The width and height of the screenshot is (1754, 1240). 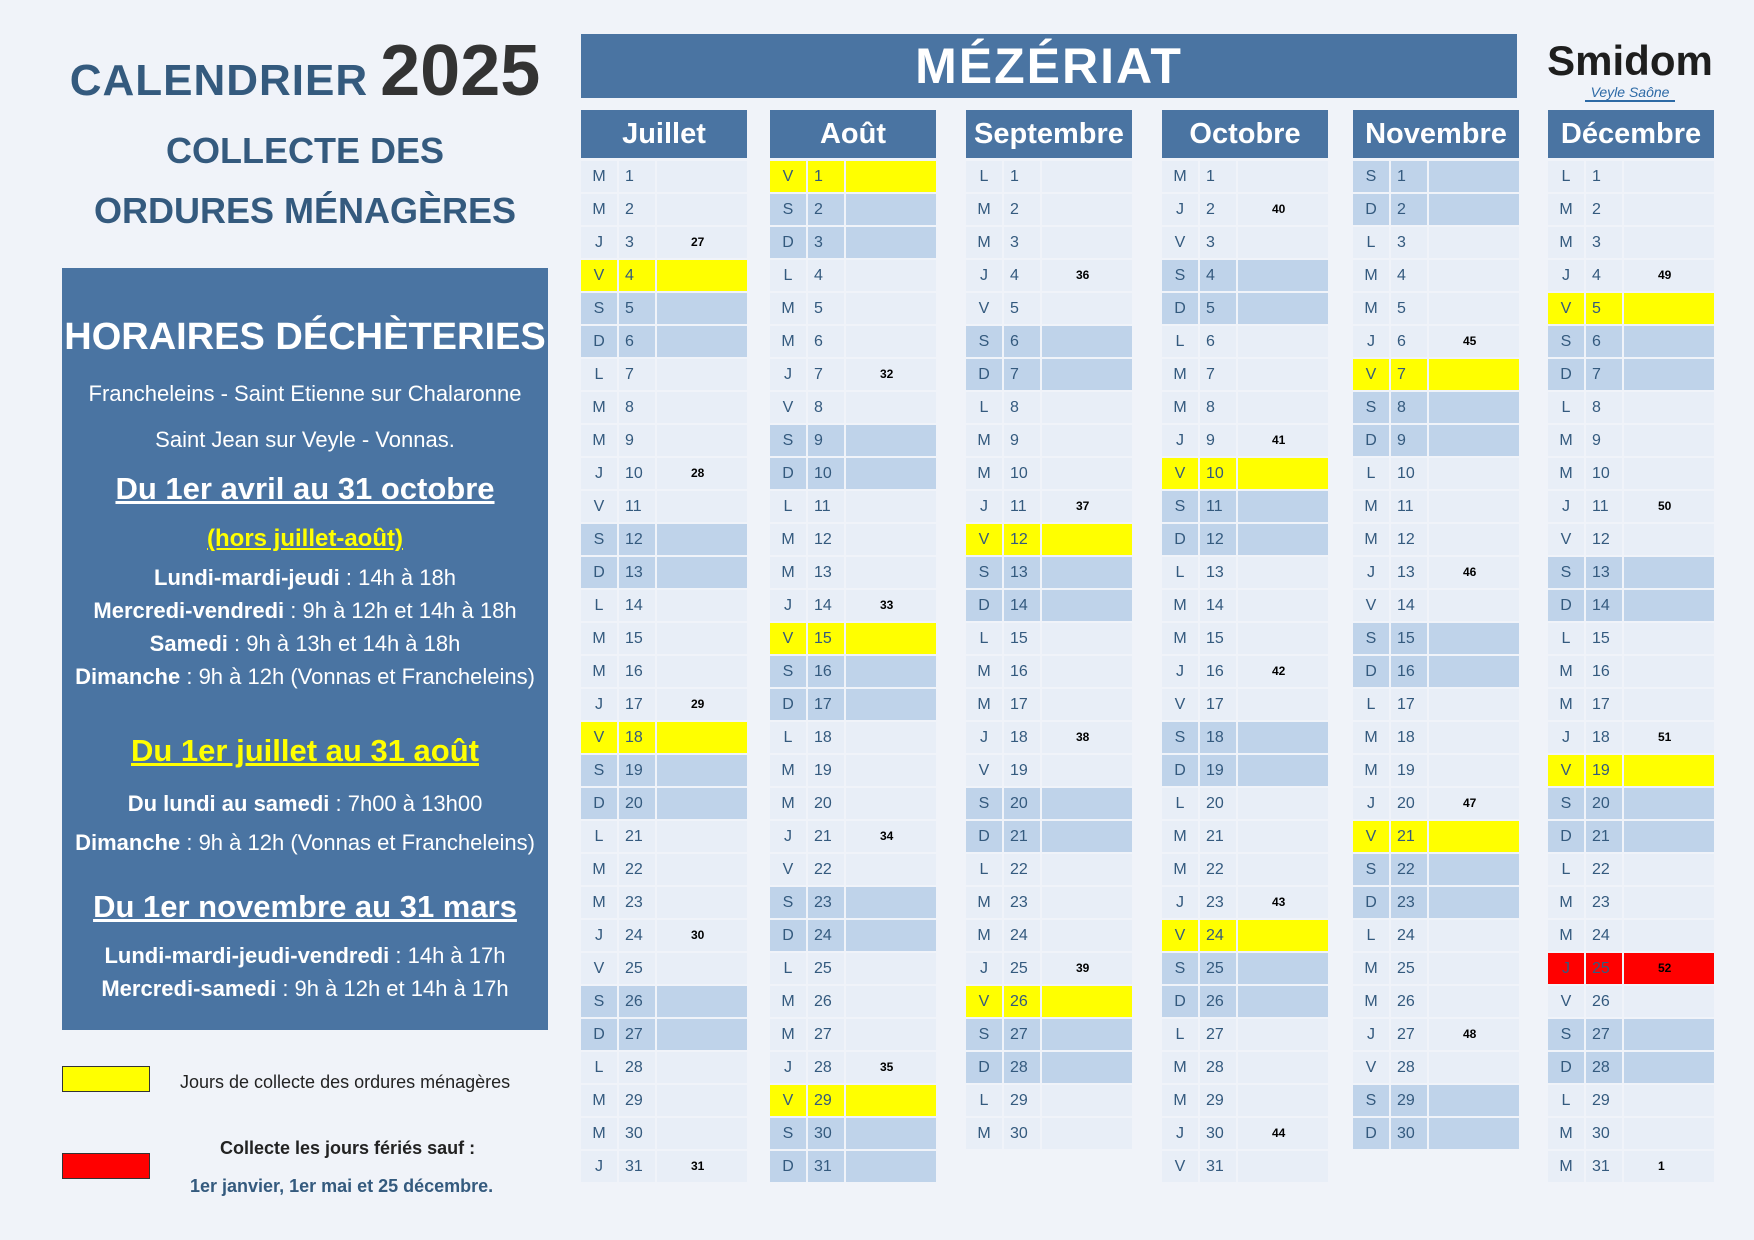 What do you see at coordinates (853, 572) in the screenshot?
I see `day-row: M 13` at bounding box center [853, 572].